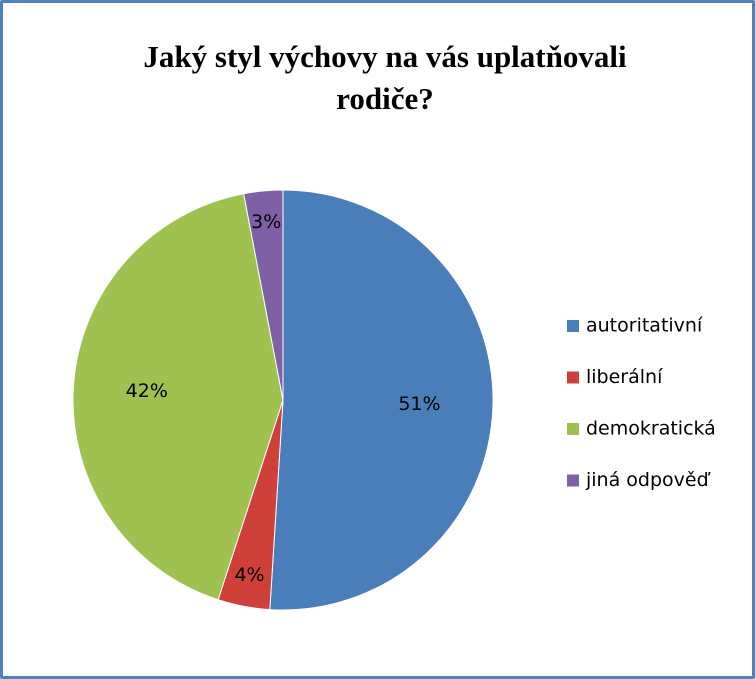 The height and width of the screenshot is (679, 755). Describe the element at coordinates (263, 295) in the screenshot. I see `pie-slice` at that location.